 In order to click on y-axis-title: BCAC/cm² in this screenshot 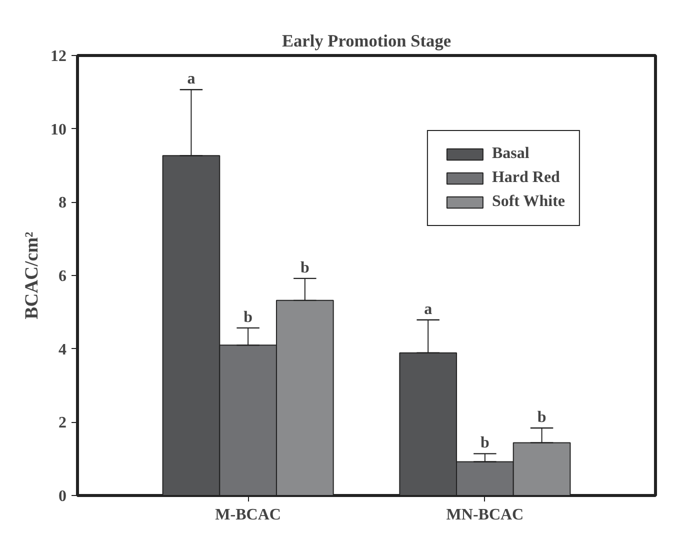, I will do `click(32, 275)`.